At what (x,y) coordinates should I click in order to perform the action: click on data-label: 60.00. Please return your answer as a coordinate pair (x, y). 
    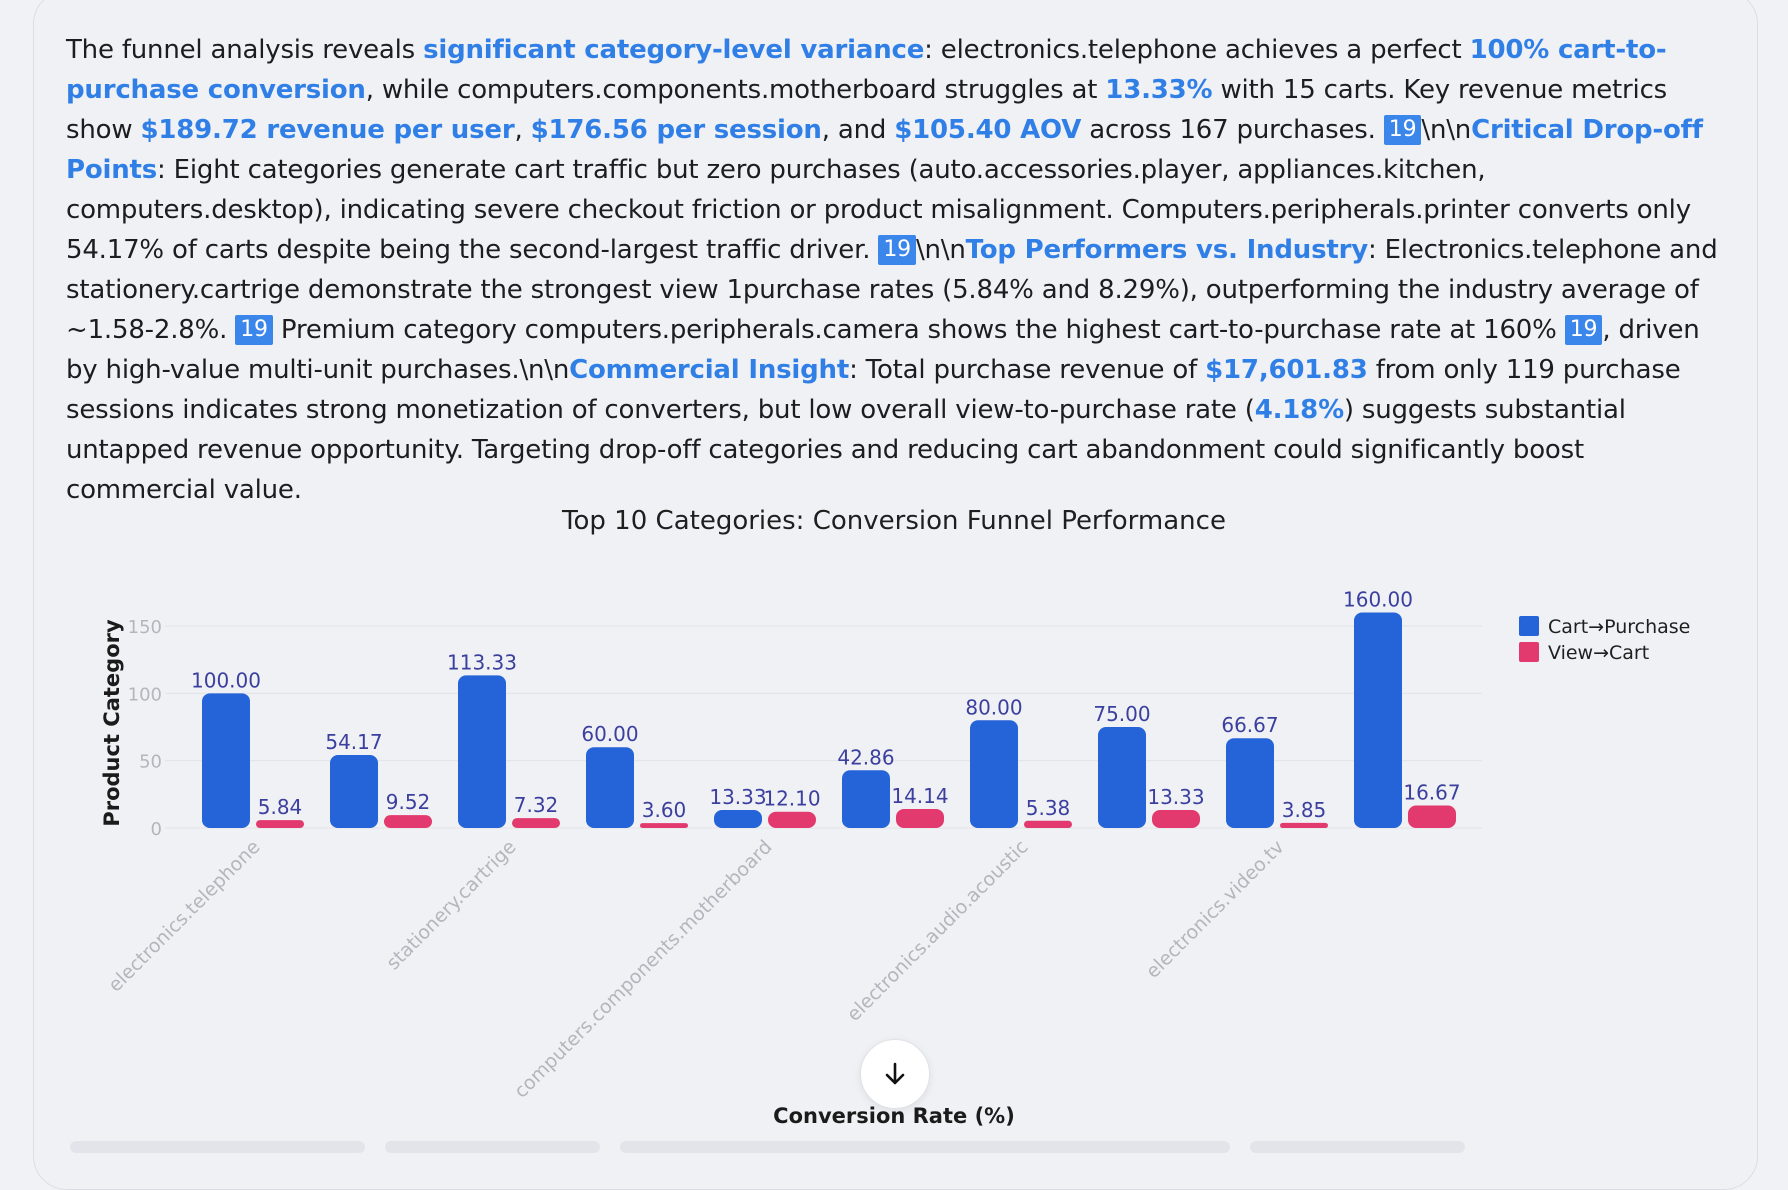
    Looking at the image, I should click on (609, 734).